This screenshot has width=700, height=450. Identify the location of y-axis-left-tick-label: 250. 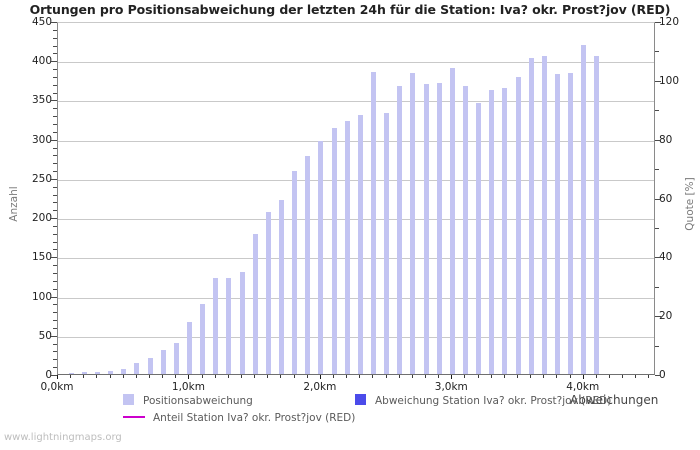
(41, 178).